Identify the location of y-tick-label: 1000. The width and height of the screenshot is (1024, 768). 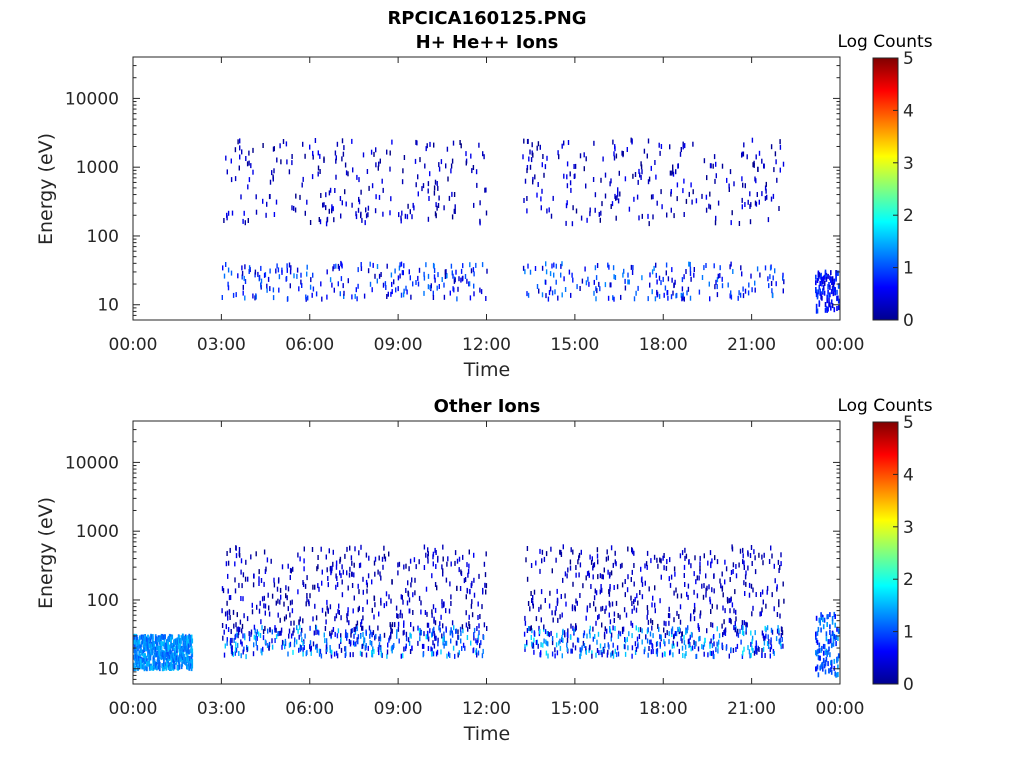
(97, 168).